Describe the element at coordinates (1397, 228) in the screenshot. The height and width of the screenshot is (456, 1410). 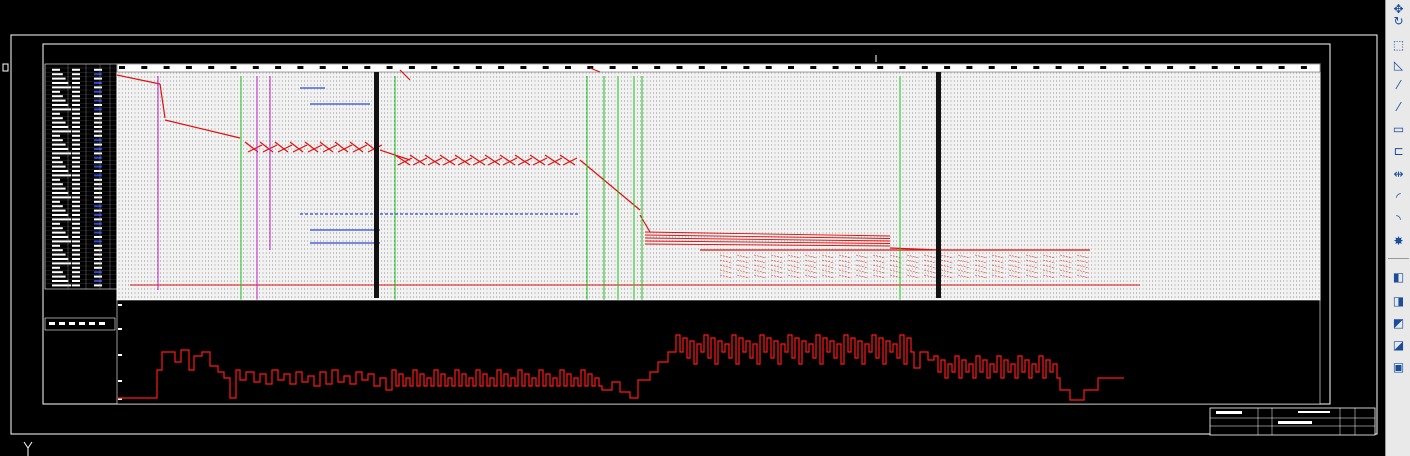
I see `modify-toolbar: ✥ ↻ ⬚ ◺ ⁄ ⁄ ▭ ⊏ ⇹ ◜ ◝ ✸ ◧ ◨ ◩ ◪ ▣` at that location.